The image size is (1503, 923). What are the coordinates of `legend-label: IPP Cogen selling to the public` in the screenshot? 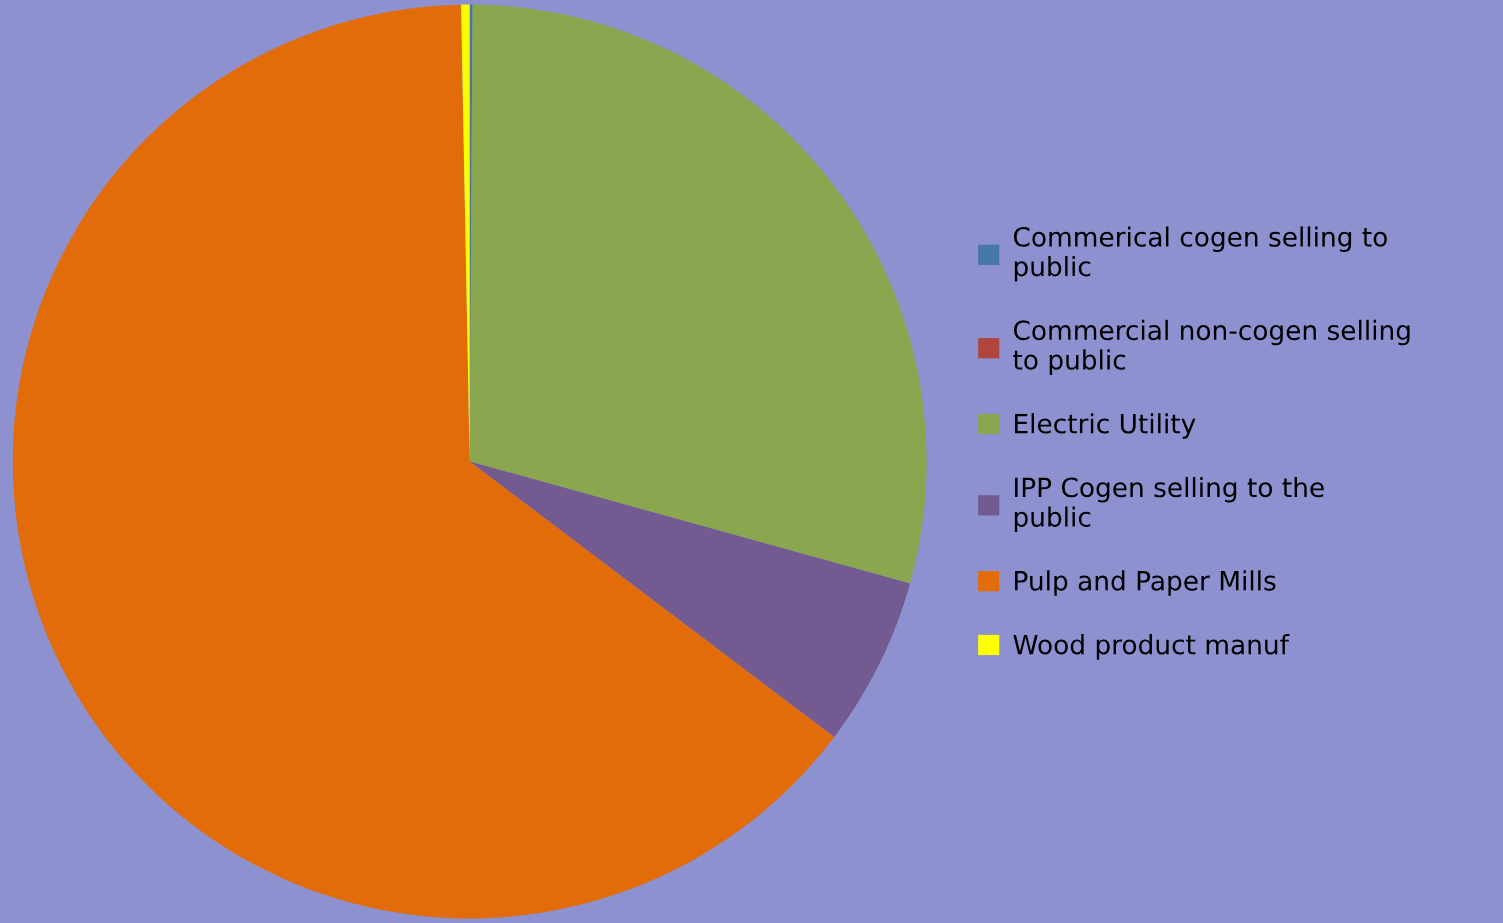 It's located at (1169, 504).